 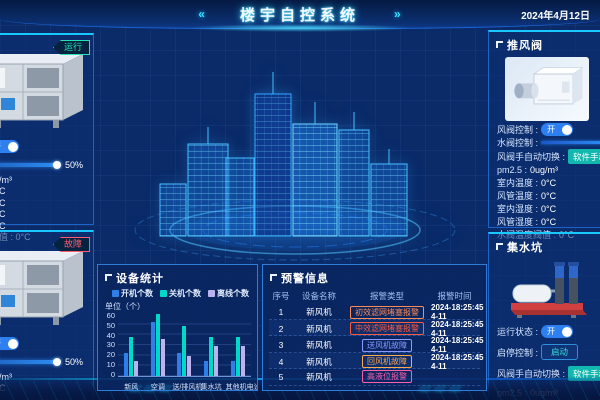 What do you see at coordinates (387, 312) in the screenshot?
I see `alert-type-badge: 初效滤网堵塞报警` at bounding box center [387, 312].